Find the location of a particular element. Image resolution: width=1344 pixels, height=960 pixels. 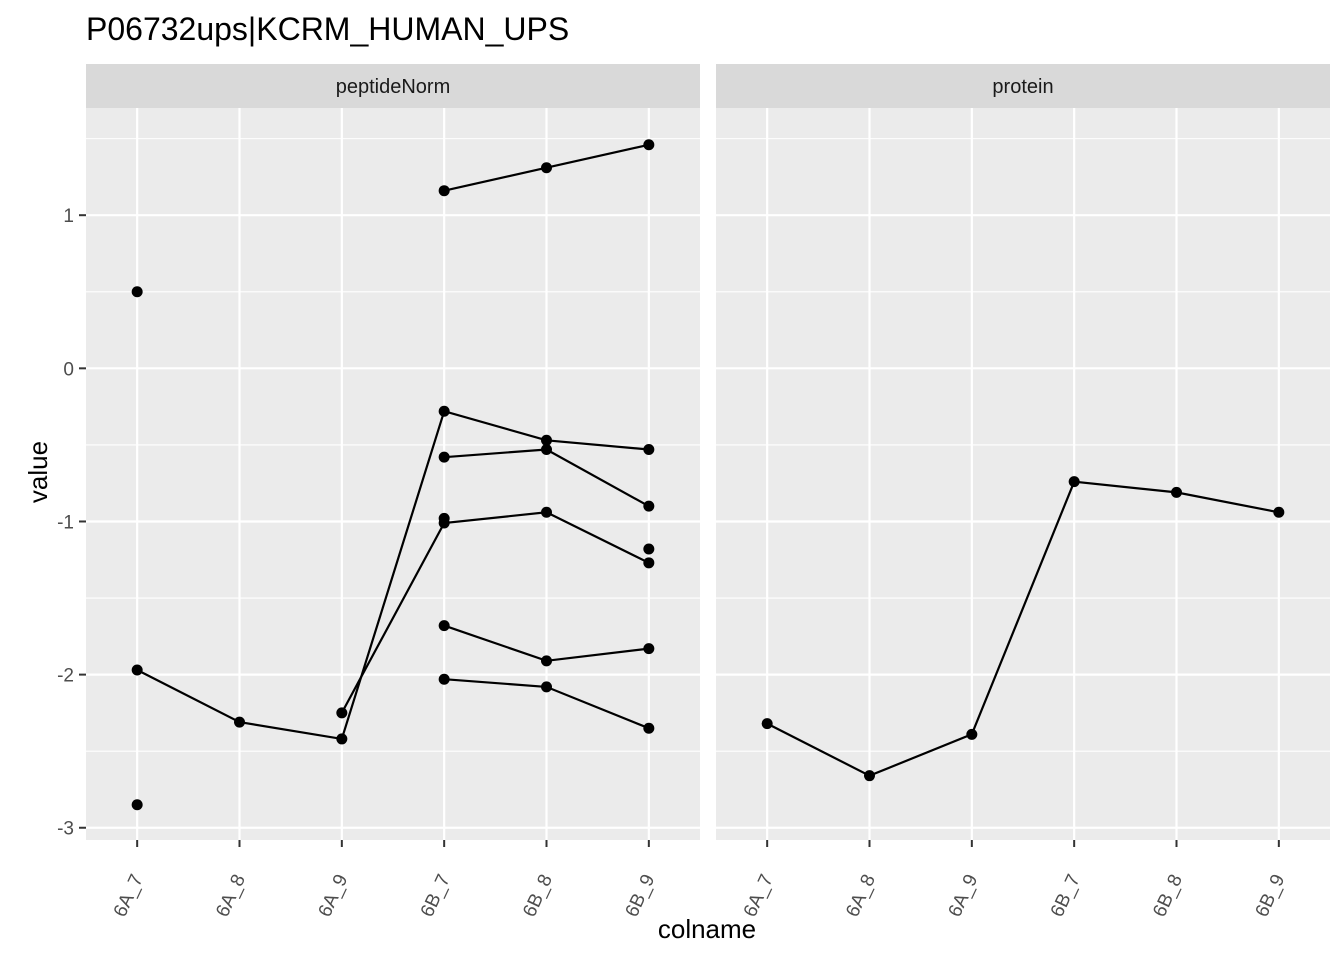

y-tick-label: -3 is located at coordinates (65, 829).